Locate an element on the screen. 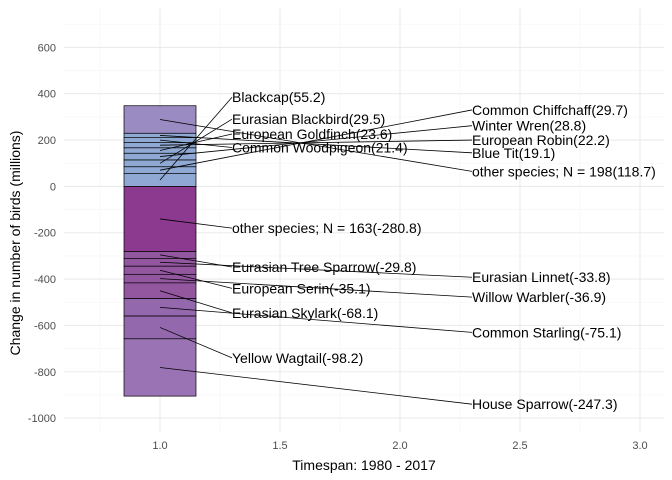  x-axis-title: Timespan: 1980 - 2017 is located at coordinates (364, 465).